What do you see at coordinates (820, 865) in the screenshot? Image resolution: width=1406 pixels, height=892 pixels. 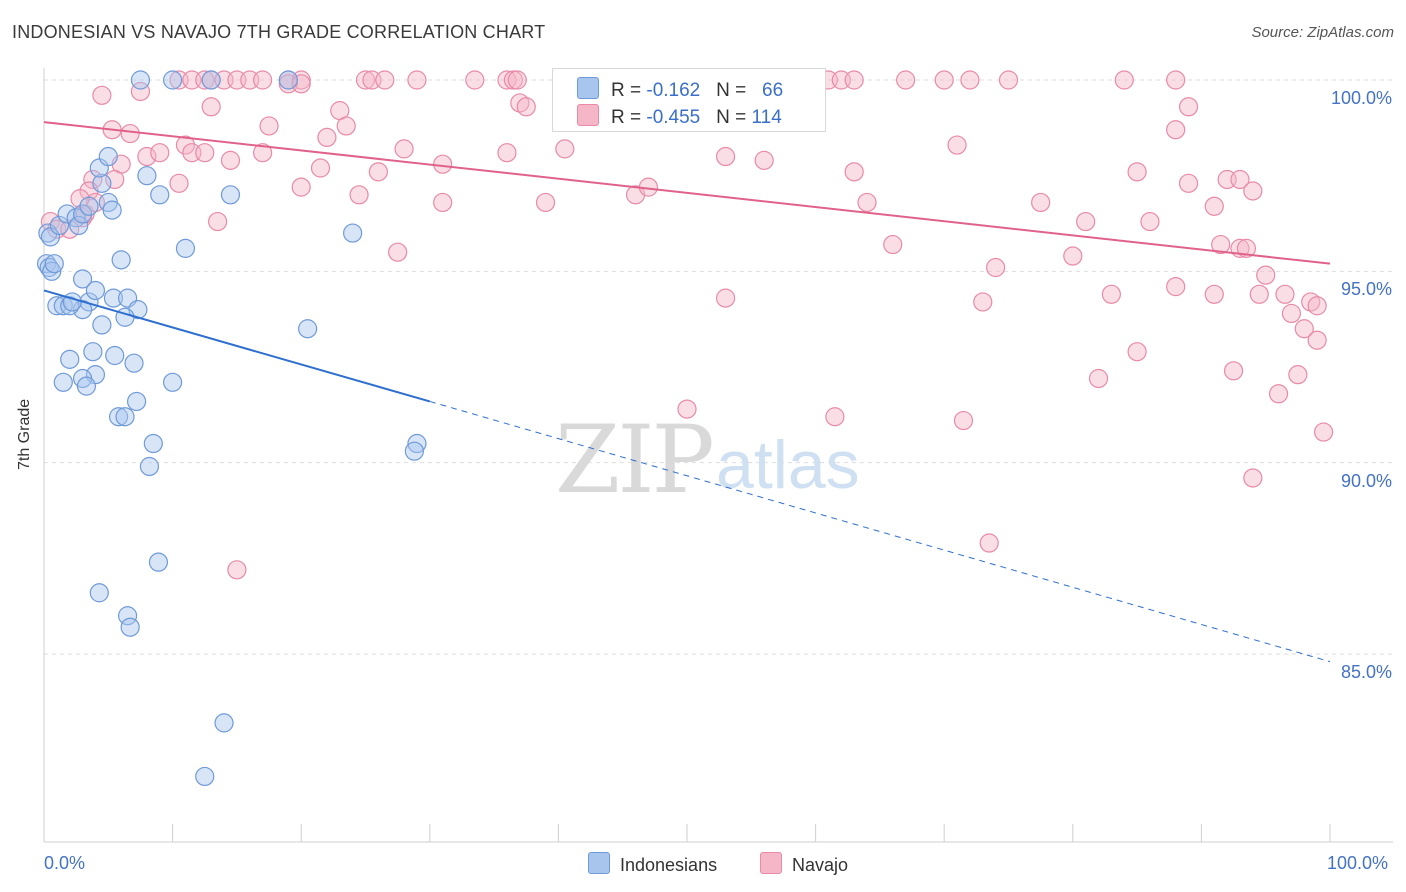 I see `bottom-legend-label-navajo: Navajo` at bounding box center [820, 865].